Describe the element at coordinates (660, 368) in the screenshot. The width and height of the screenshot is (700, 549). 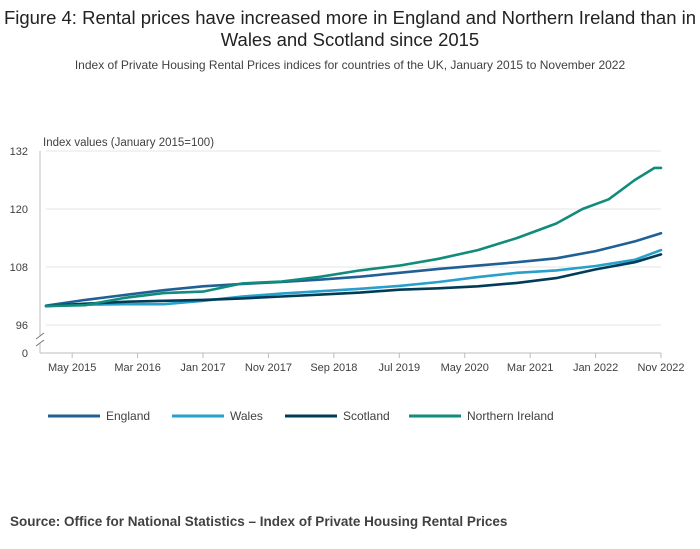
I see `x-tick-label: Nov 2022` at that location.